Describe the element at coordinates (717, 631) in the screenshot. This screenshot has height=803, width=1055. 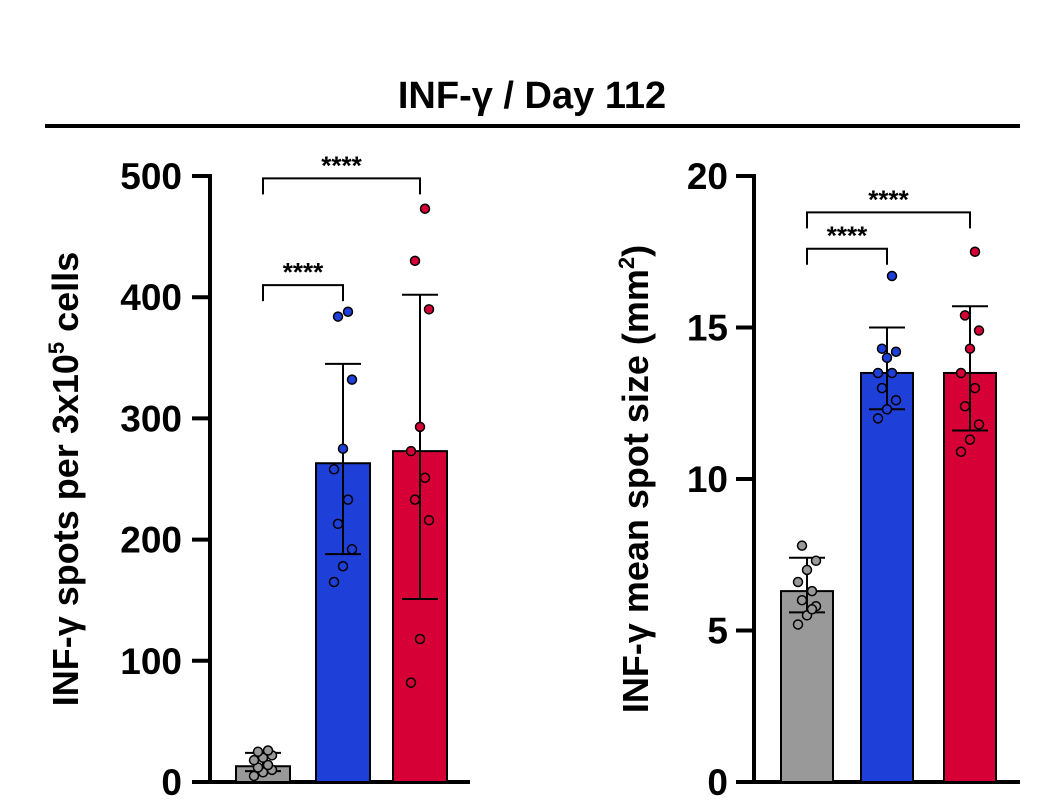
I see `y-tick-label: 5` at that location.